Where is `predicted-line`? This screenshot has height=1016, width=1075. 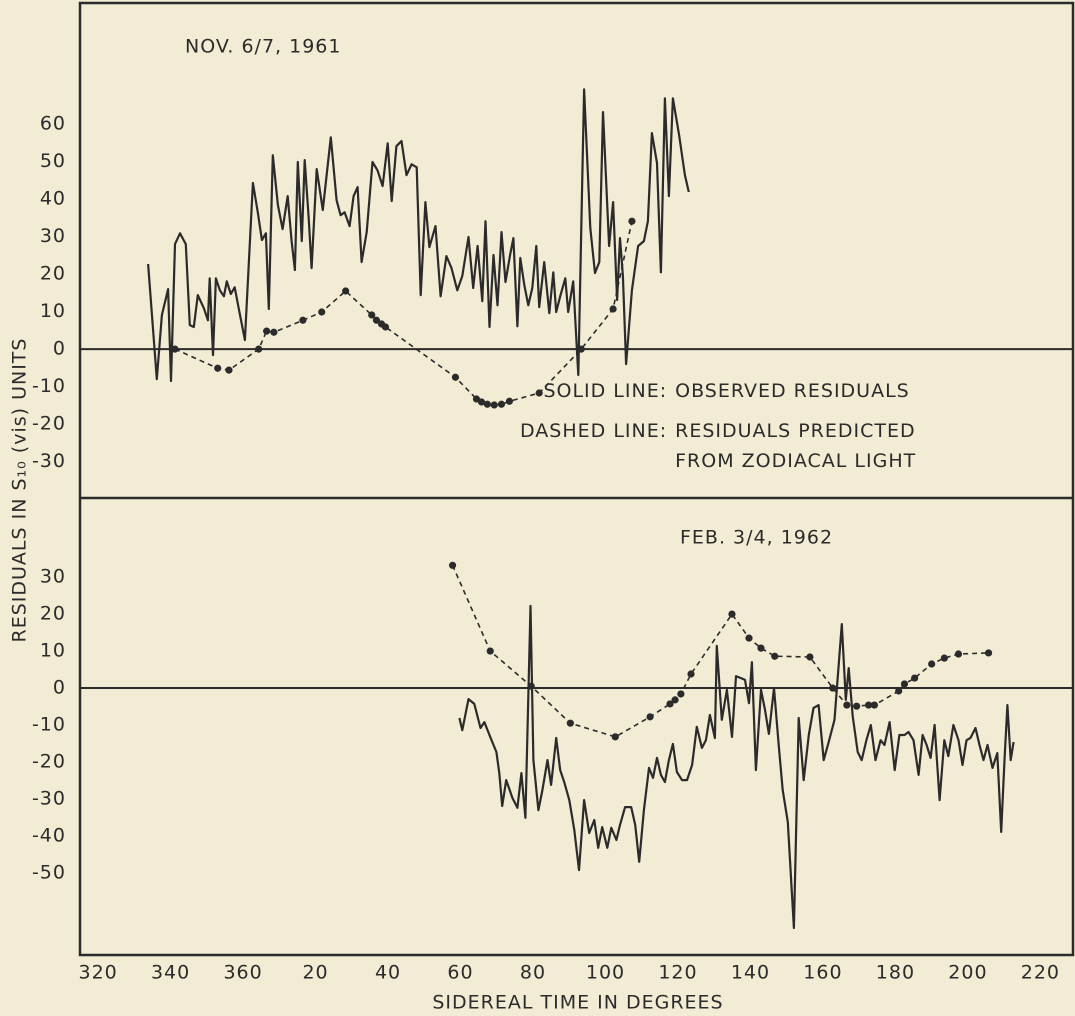
predicted-line is located at coordinates (720, 651).